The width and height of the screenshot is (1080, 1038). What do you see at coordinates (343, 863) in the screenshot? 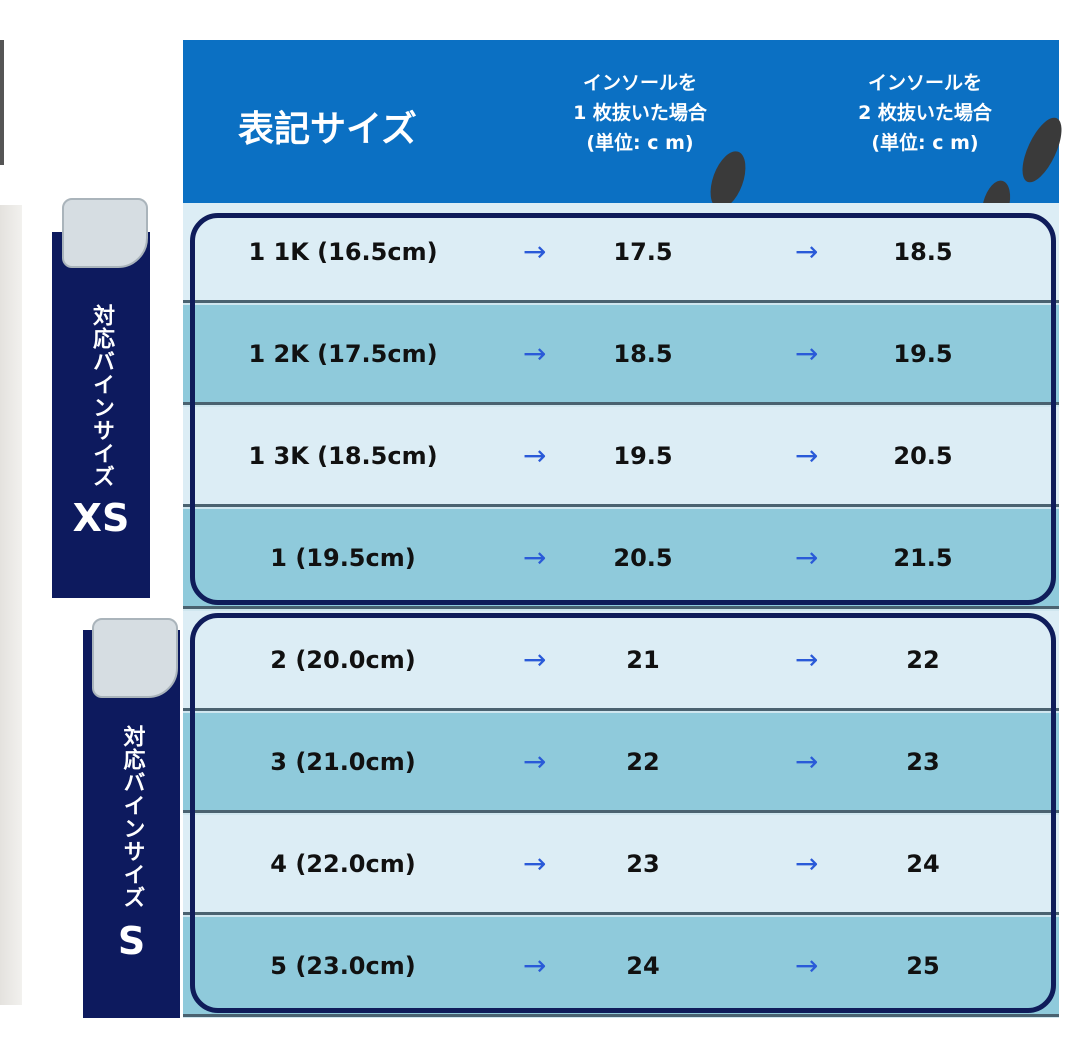
I see `labeled-size: 4 (22.0cm)` at bounding box center [343, 863].